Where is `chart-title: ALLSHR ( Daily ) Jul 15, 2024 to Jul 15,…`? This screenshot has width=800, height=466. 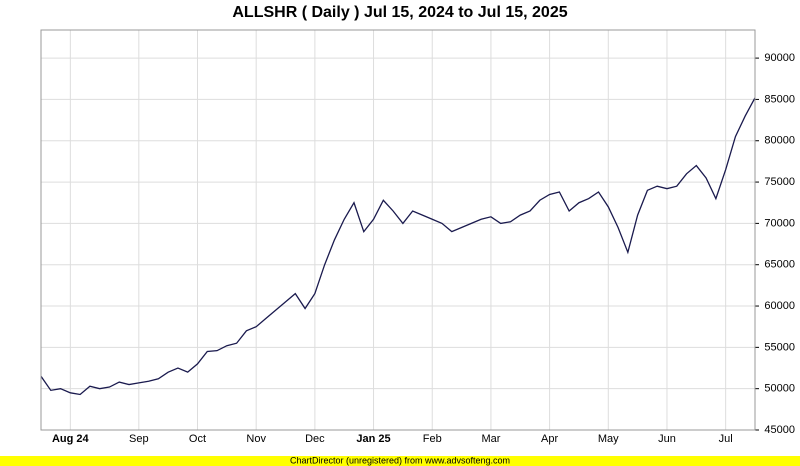 chart-title: ALLSHR ( Daily ) Jul 15, 2024 to Jul 15,… is located at coordinates (399, 12).